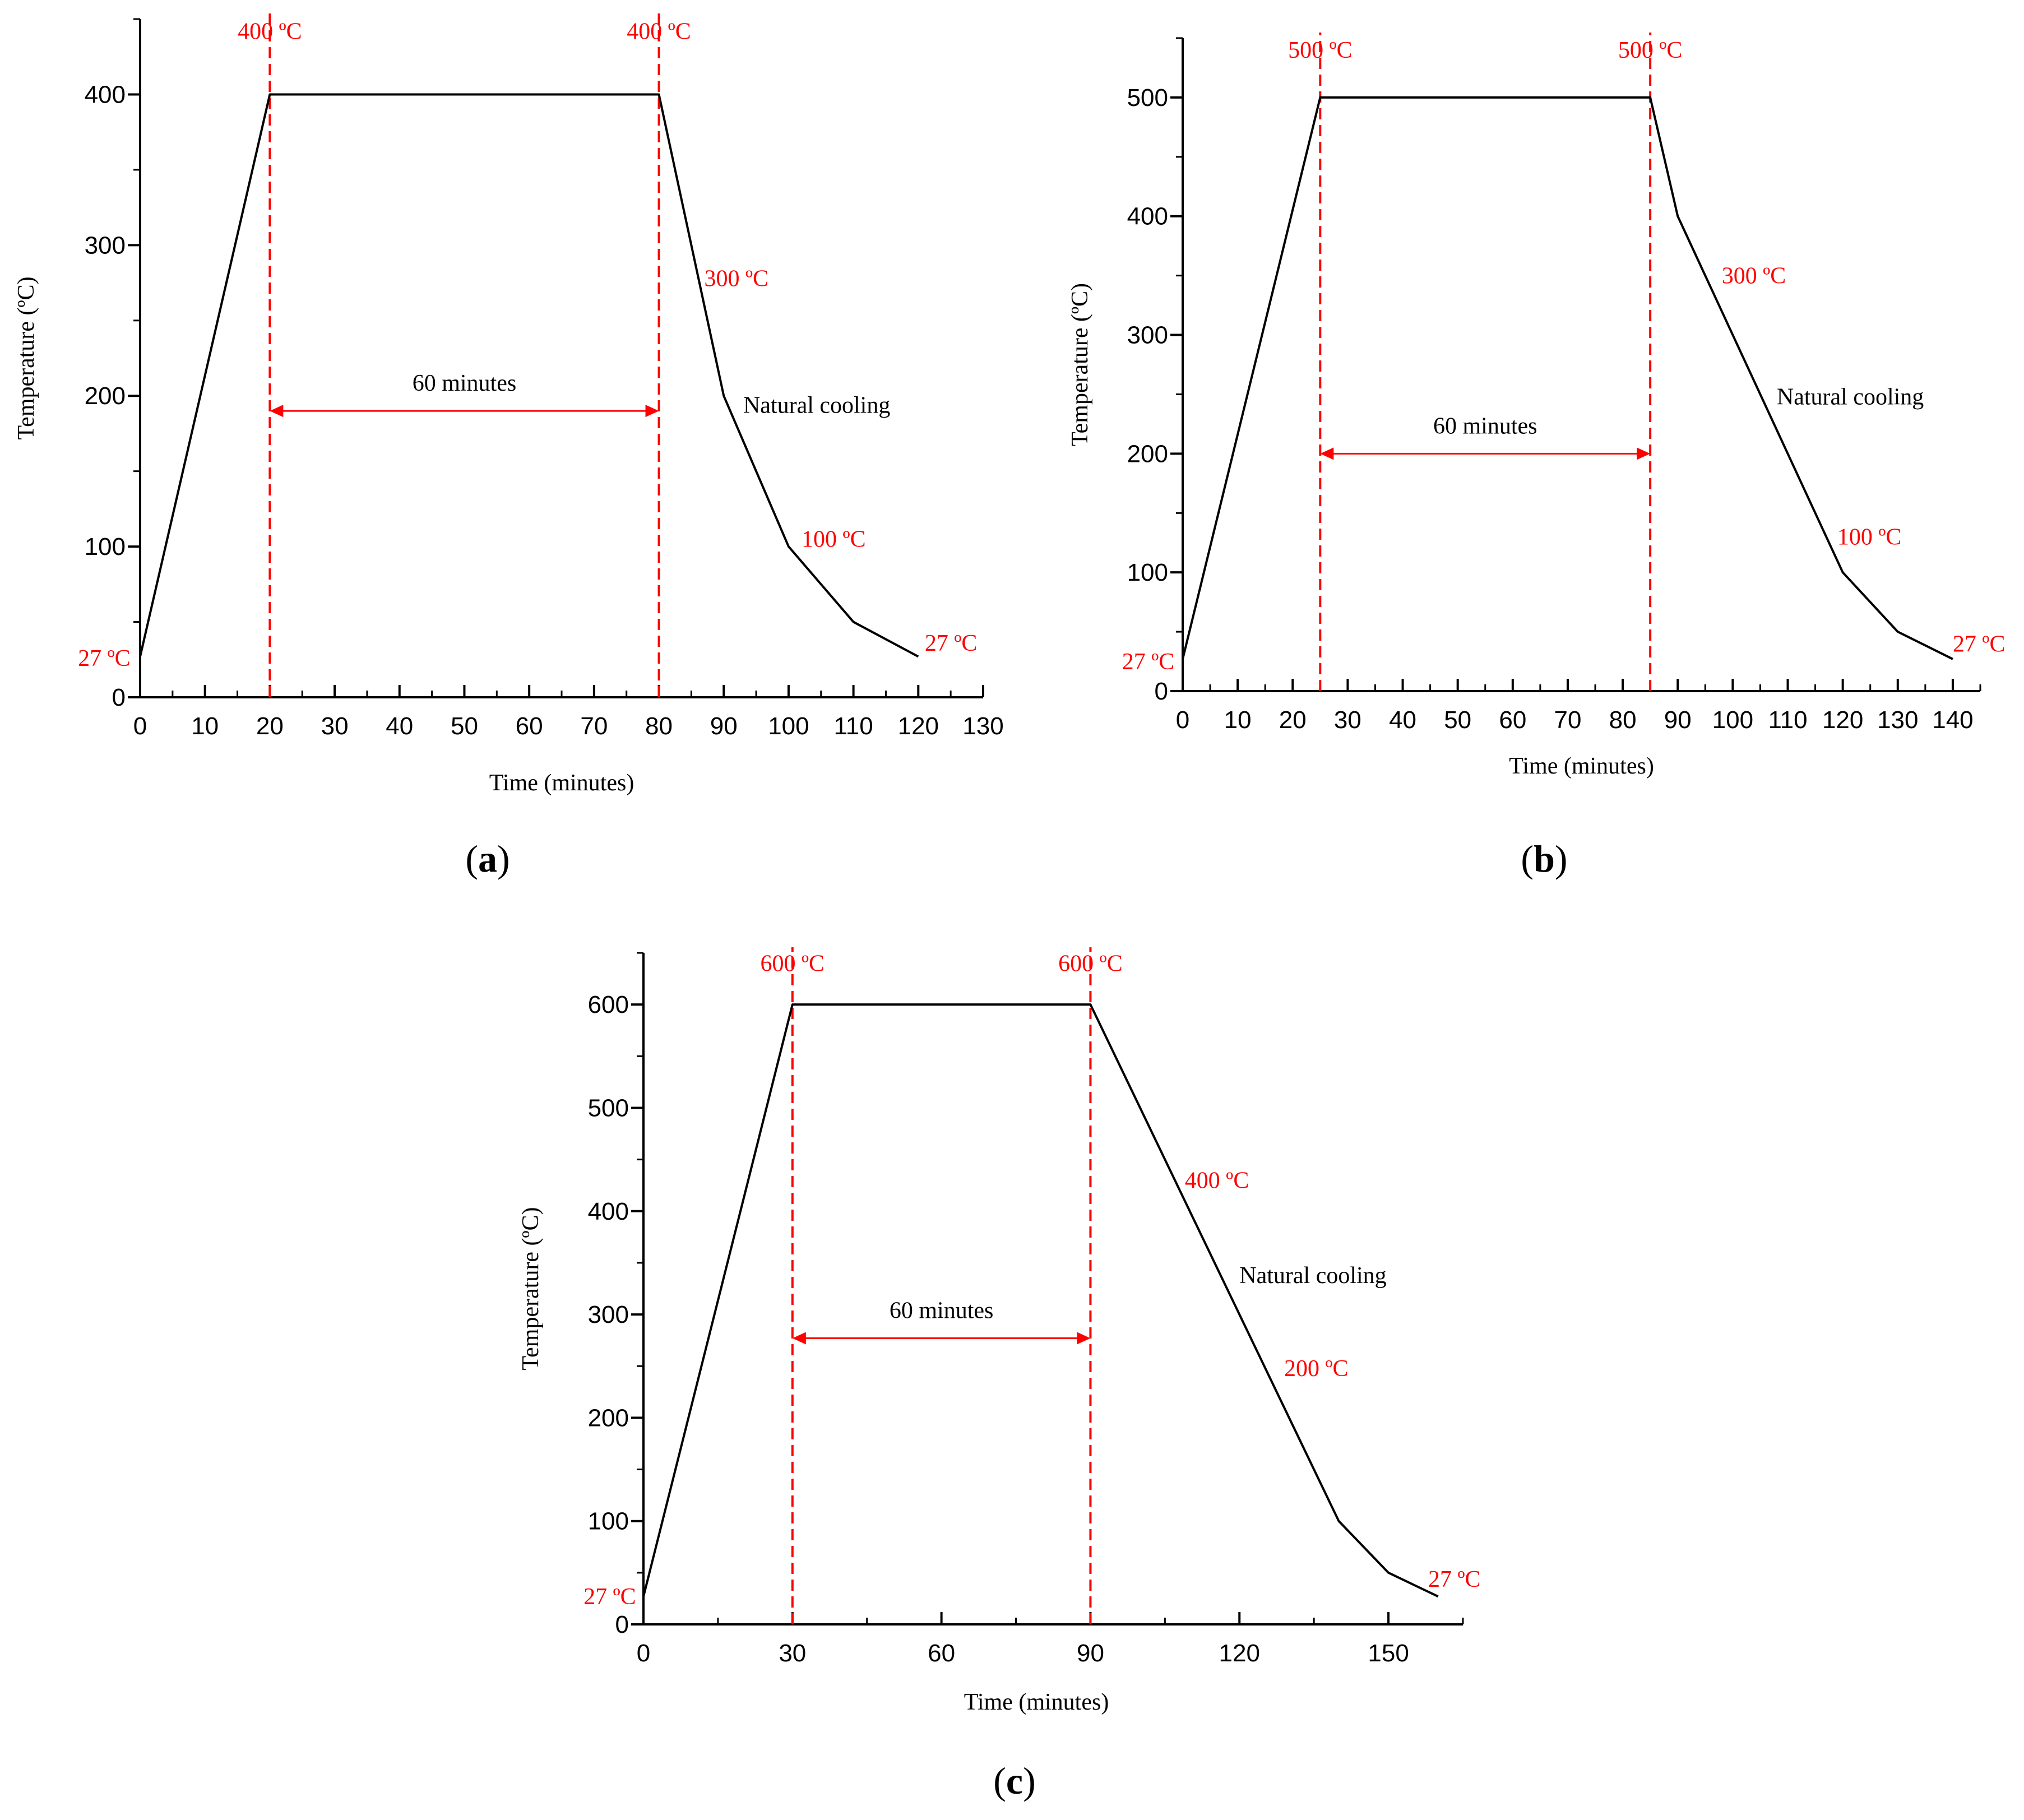  I want to click on x-tick-label: 140, so click(1952, 720).